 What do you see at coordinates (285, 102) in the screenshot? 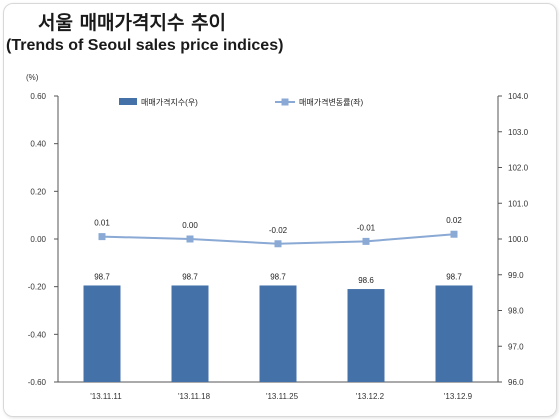
I see `legend-swatch-marker` at bounding box center [285, 102].